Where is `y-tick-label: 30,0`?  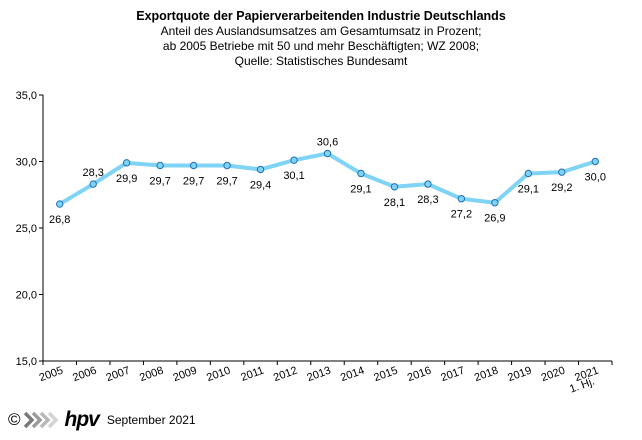 y-tick-label: 30,0 is located at coordinates (26, 163).